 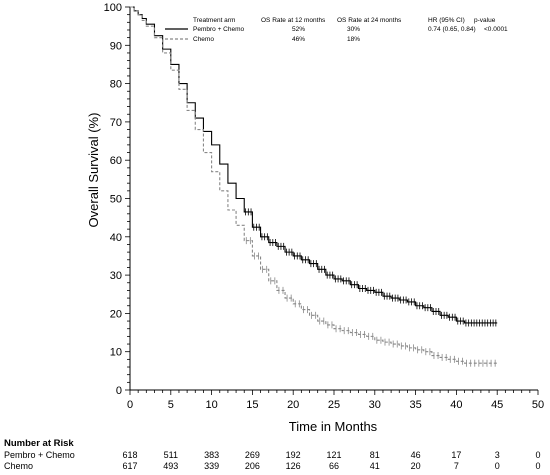 I want to click on legend-header-os12: OS Rate at 12 months, so click(x=293, y=20).